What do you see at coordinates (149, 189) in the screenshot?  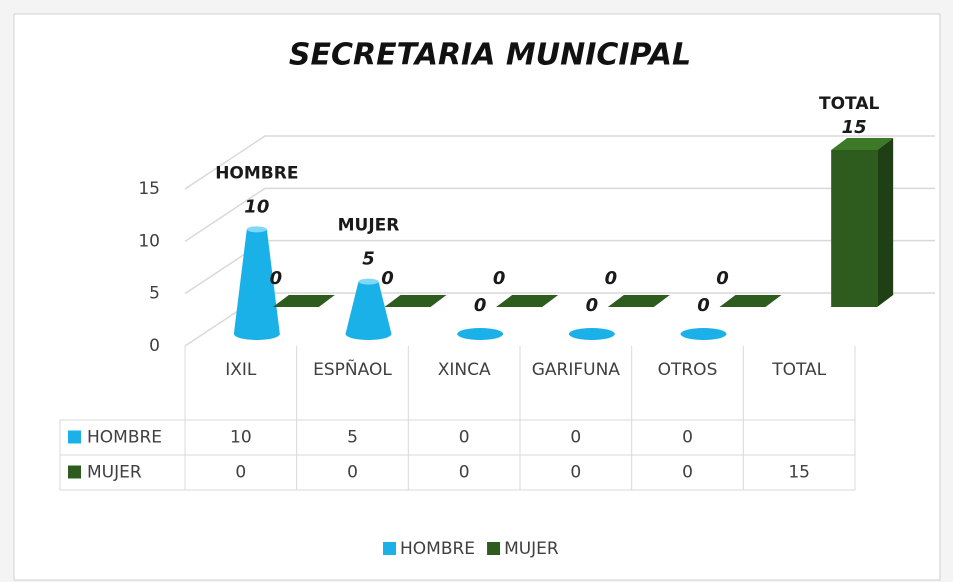 I see `y-tick-label: 15` at bounding box center [149, 189].